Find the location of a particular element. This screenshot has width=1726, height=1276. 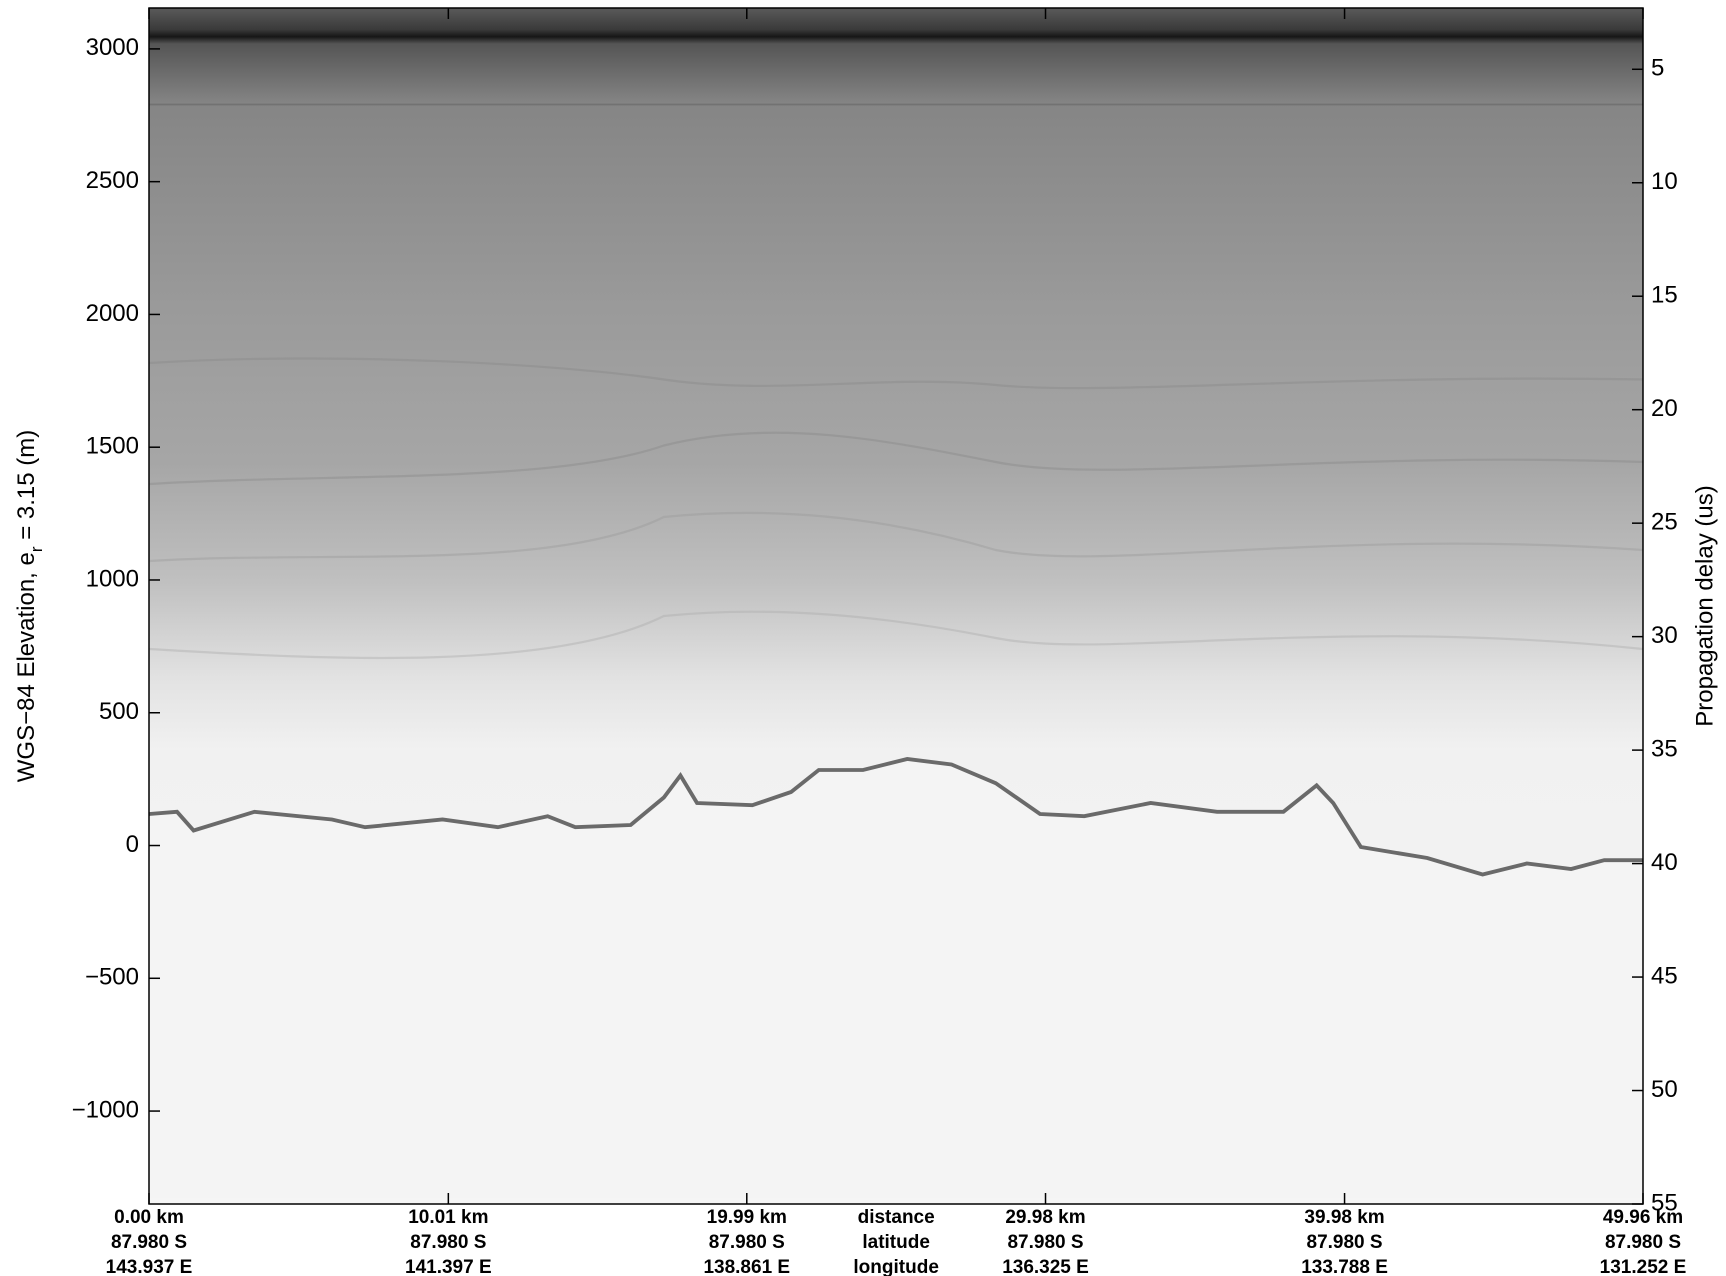

y2-tick-label: 10 is located at coordinates (1664, 181).